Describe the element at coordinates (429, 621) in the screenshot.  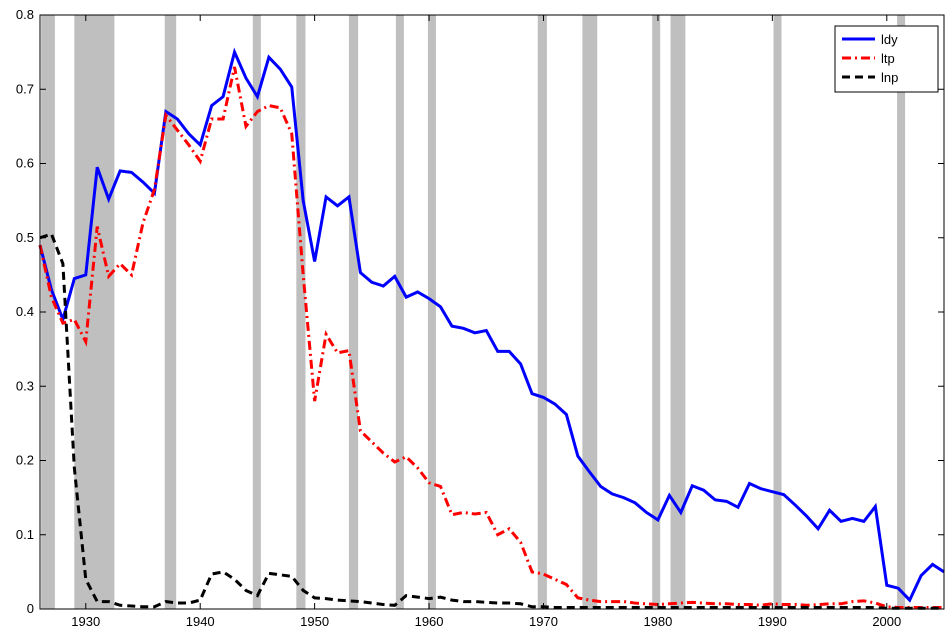
I see `x-tick-label: 1960` at that location.